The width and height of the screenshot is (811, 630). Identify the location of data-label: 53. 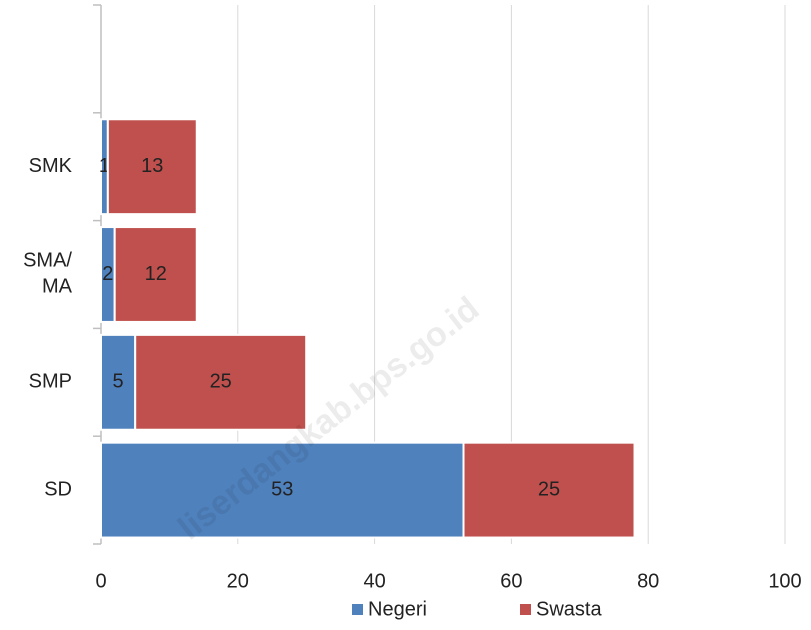
(282, 489).